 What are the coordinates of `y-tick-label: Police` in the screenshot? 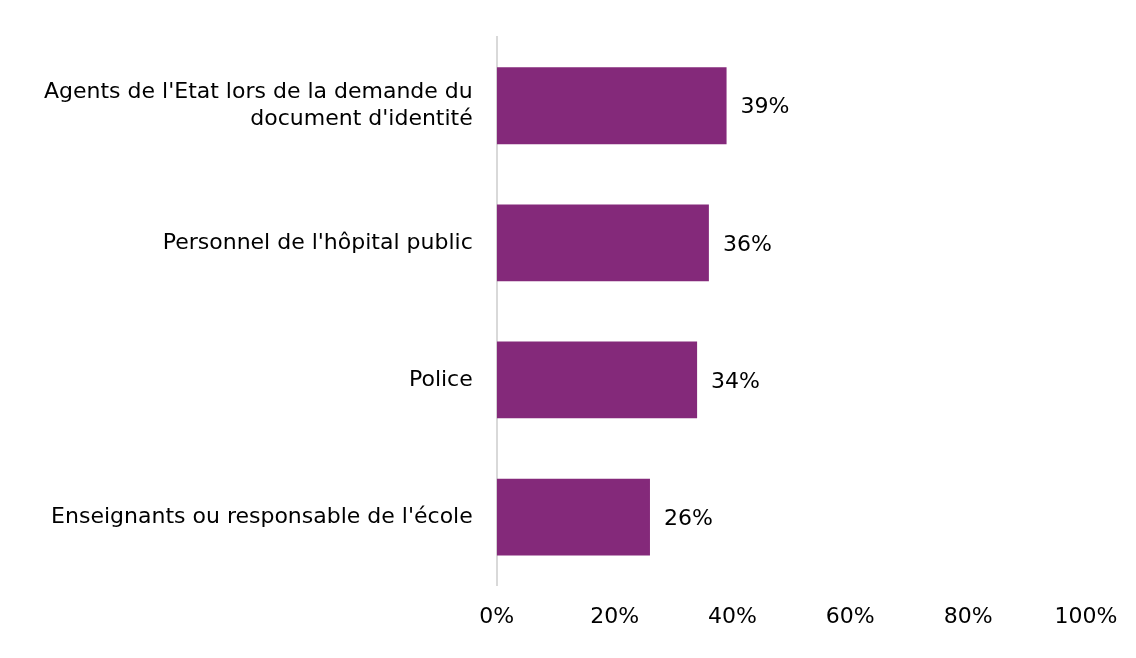 It's located at (440, 378).